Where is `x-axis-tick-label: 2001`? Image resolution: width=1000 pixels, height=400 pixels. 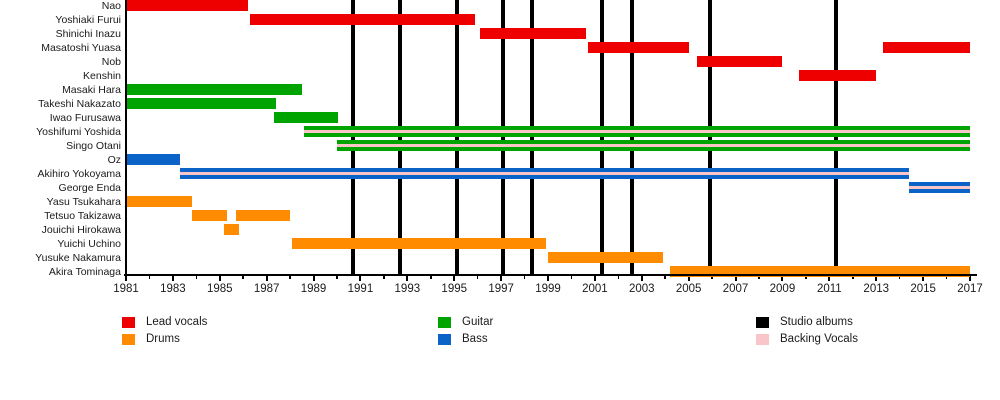
x-axis-tick-label: 2001 is located at coordinates (595, 289).